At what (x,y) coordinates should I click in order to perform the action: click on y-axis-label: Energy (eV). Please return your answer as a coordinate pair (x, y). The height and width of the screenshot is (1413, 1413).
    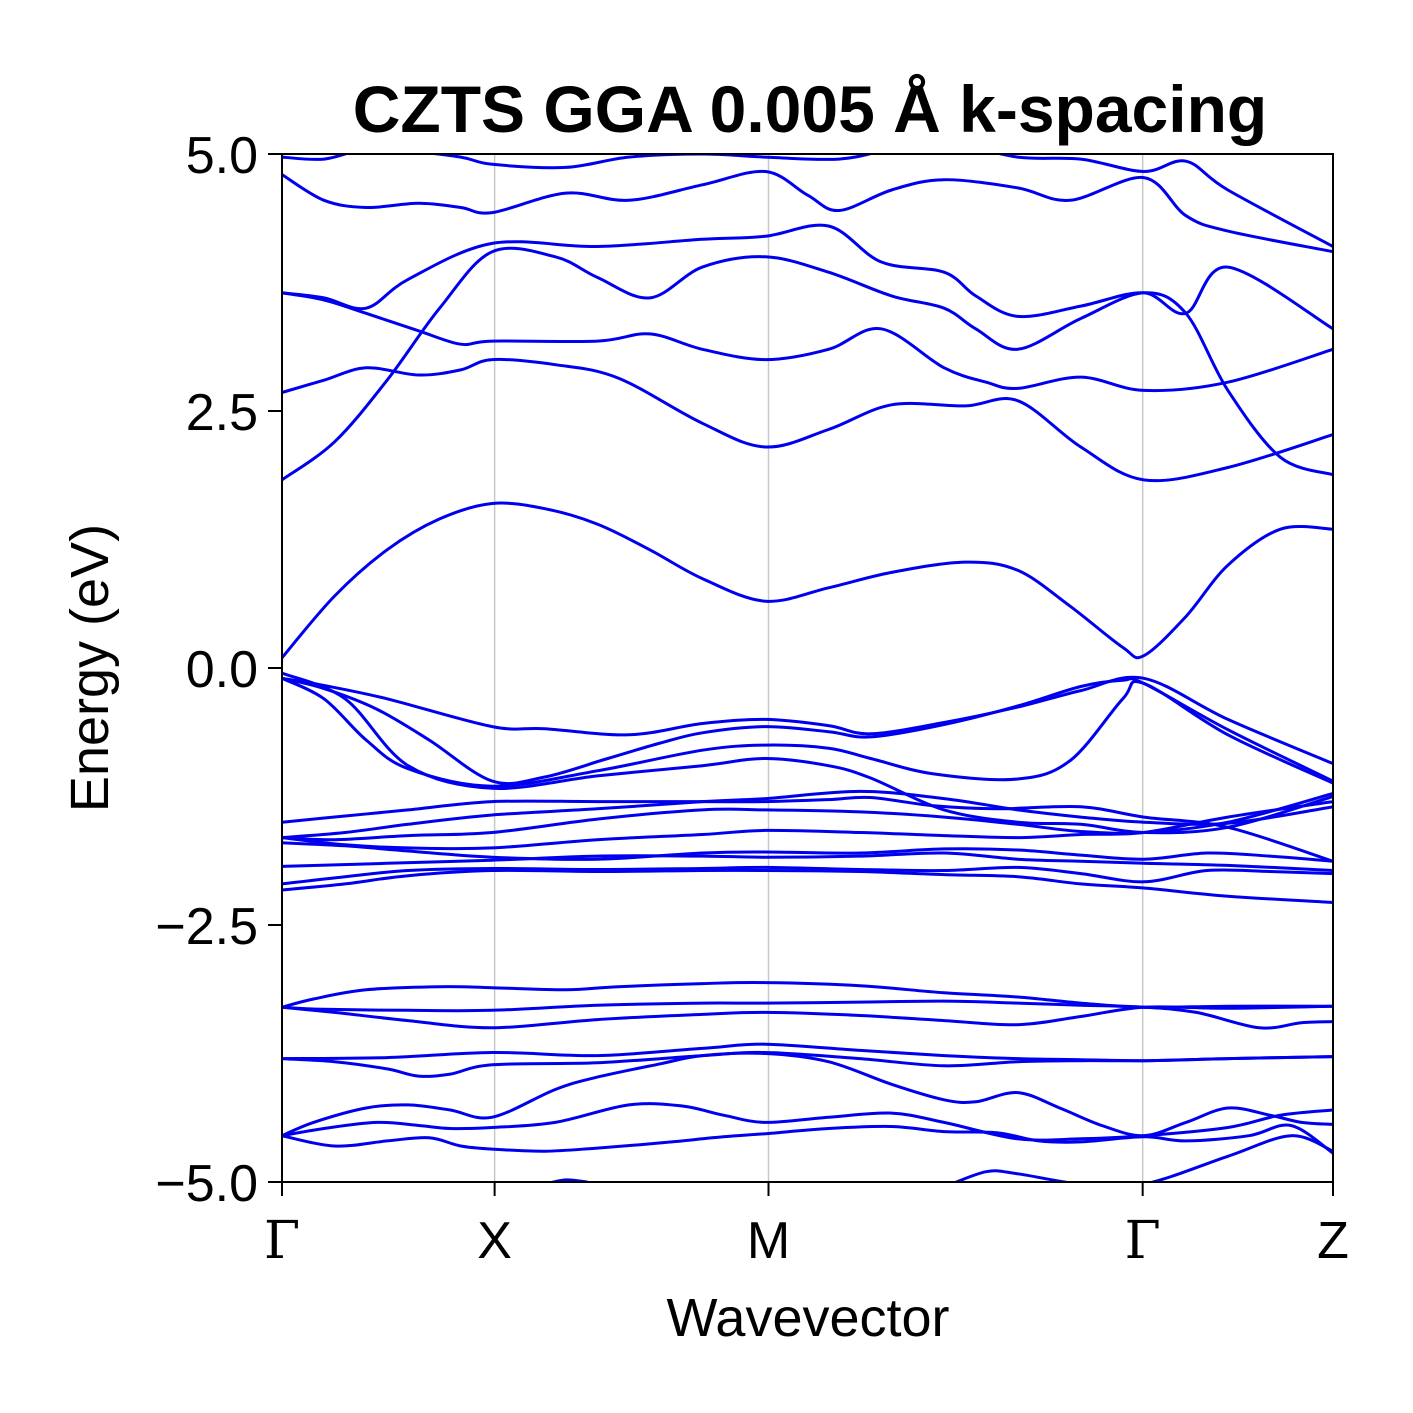
    Looking at the image, I should click on (90, 668).